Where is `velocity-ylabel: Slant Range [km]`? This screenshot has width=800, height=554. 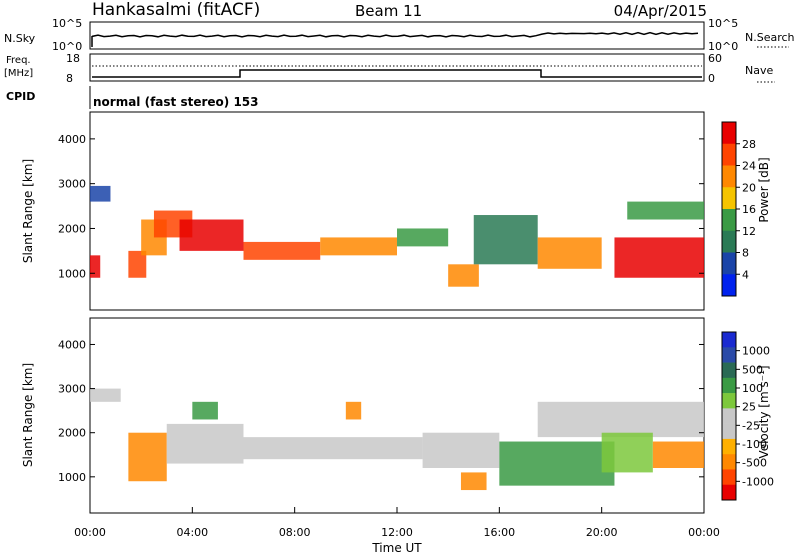
velocity-ylabel: Slant Range [km] is located at coordinates (28, 415).